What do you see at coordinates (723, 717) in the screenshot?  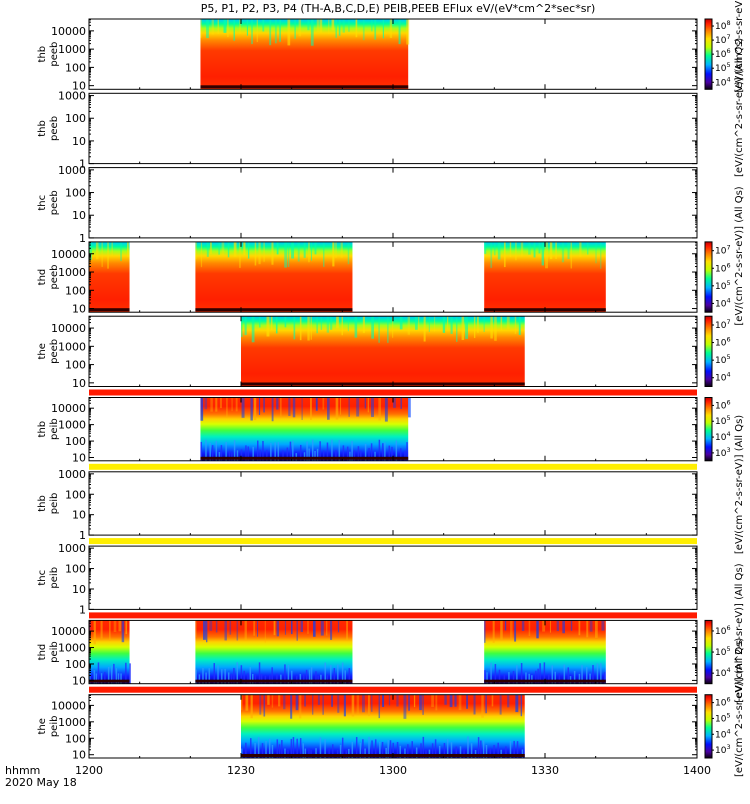 I see `colorbar-label: 10⁵` at bounding box center [723, 717].